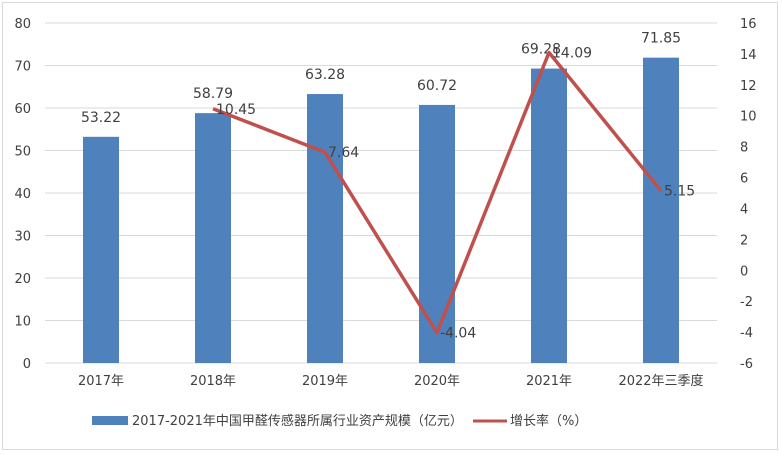  I want to click on legend-line-label: 增长率（%）, so click(548, 421).